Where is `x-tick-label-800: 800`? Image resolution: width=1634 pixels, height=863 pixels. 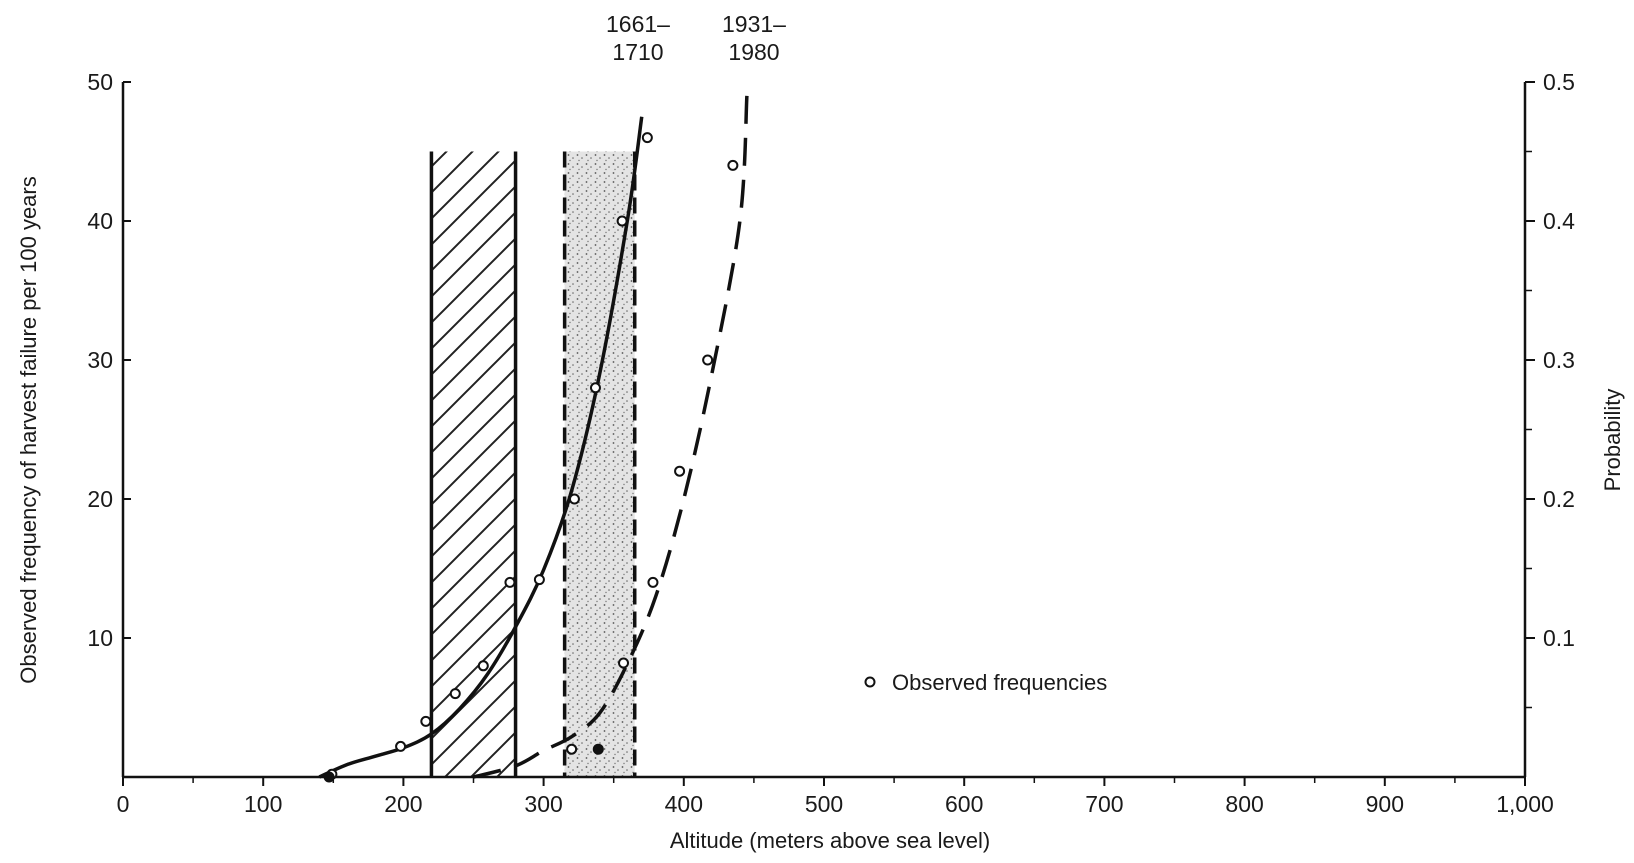
x-tick-label-800: 800 is located at coordinates (1244, 804).